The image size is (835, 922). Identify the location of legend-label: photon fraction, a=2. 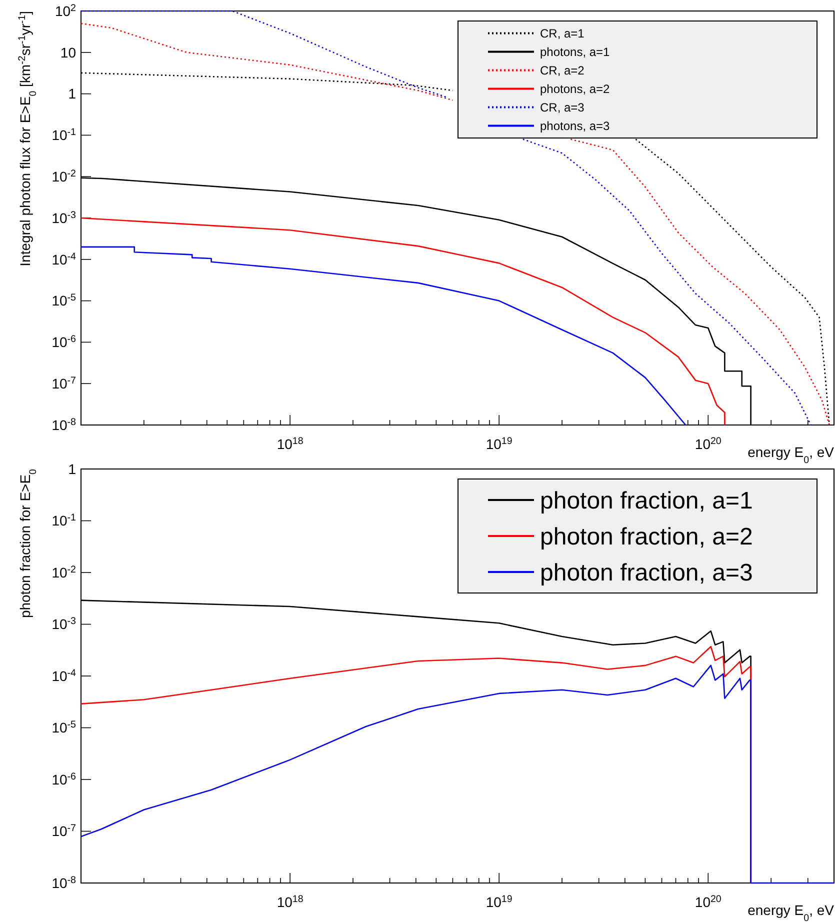
(646, 536).